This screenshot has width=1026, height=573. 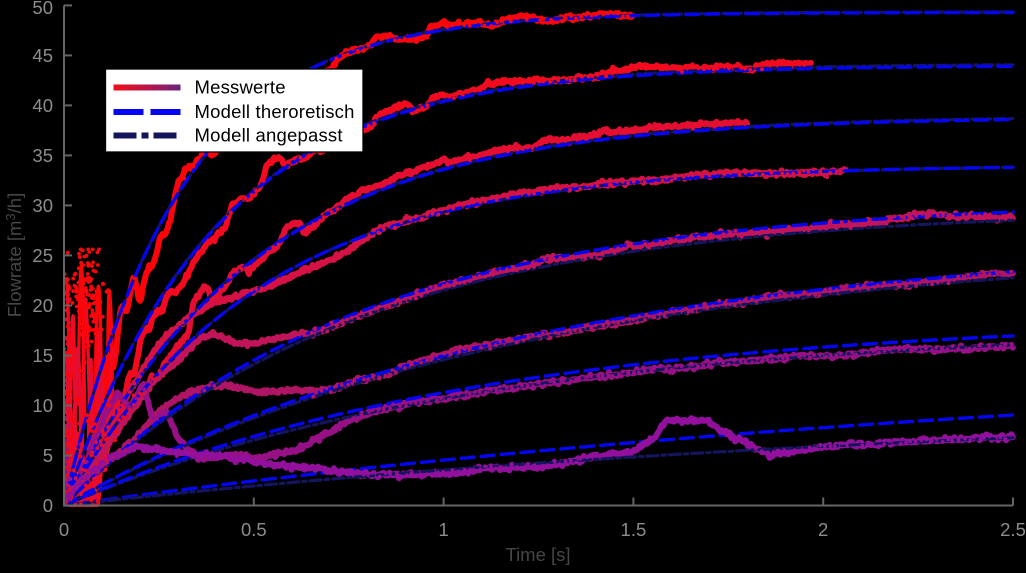 What do you see at coordinates (42, 205) in the screenshot?
I see `svg-text: 30` at bounding box center [42, 205].